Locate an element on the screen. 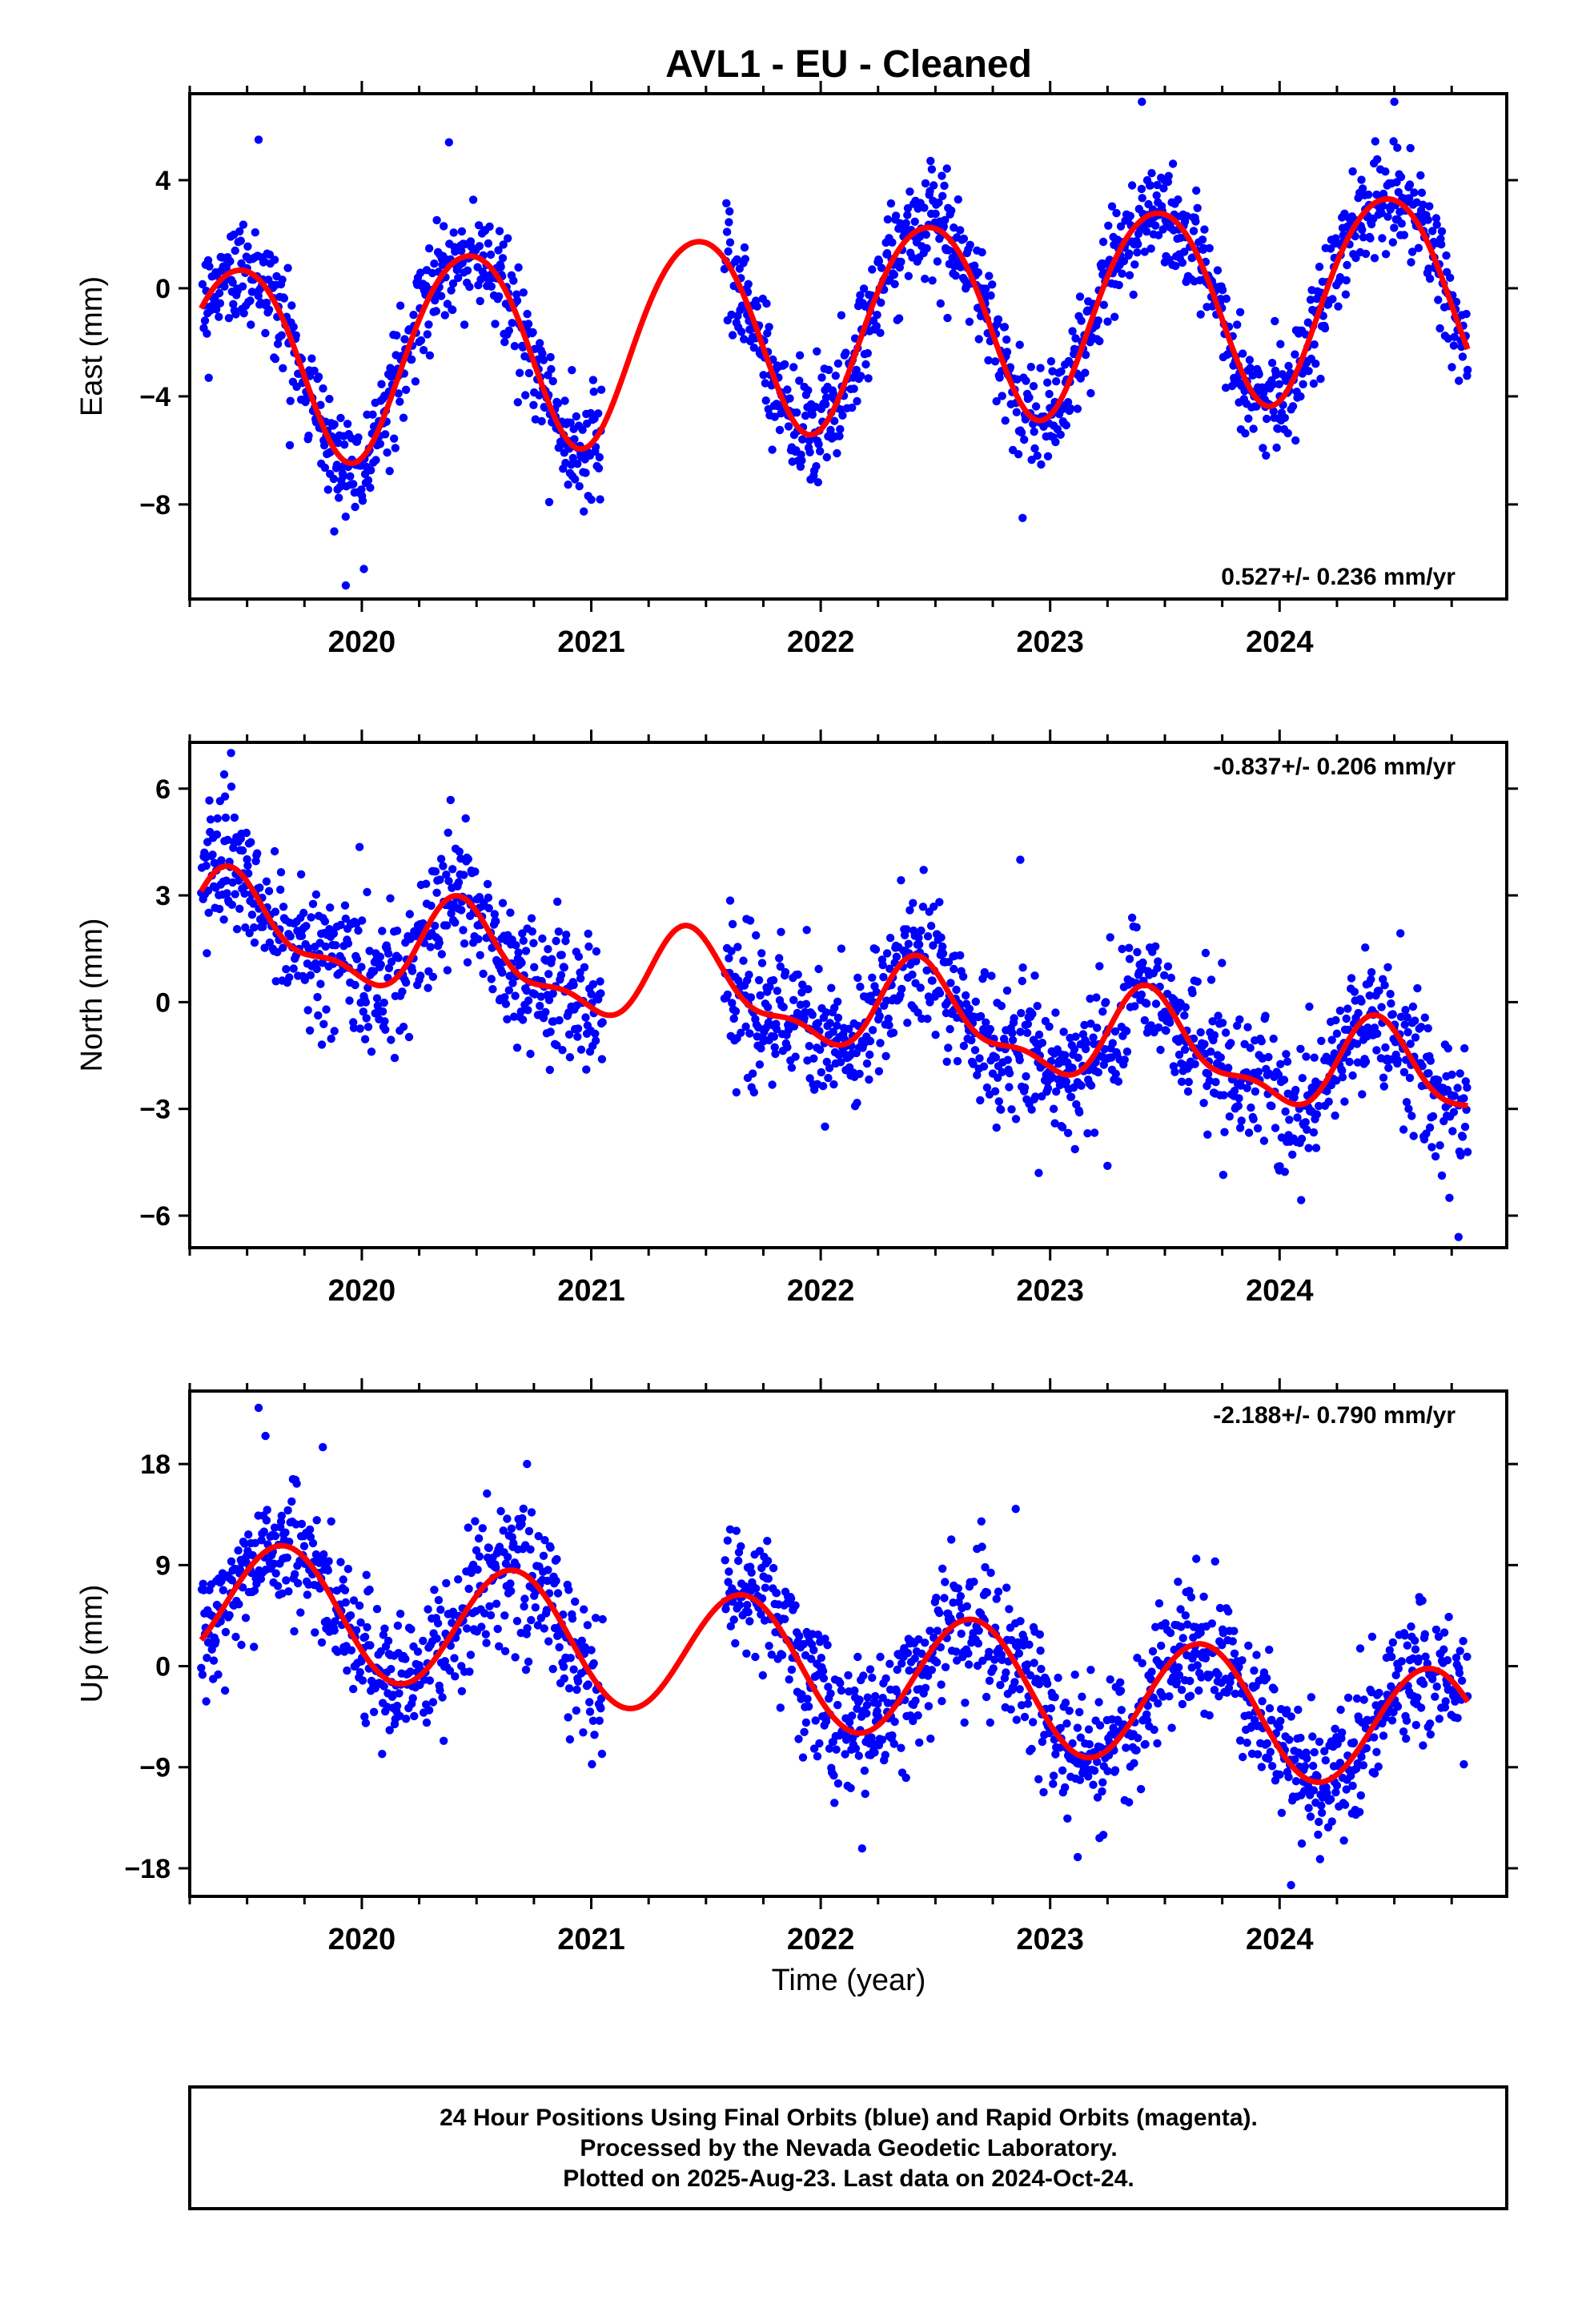  y-tick-label: −9 is located at coordinates (155, 1768).